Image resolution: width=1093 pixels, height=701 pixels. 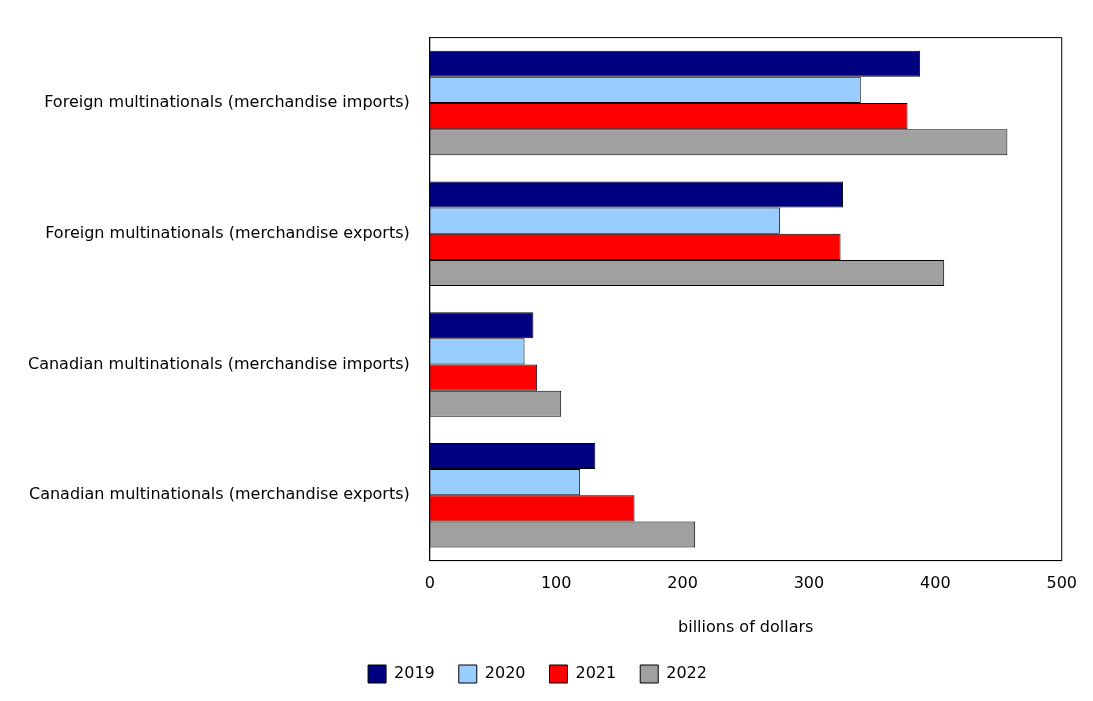 What do you see at coordinates (219, 363) in the screenshot?
I see `y-tick-label: Canadian multinationals (merchandise imports)` at bounding box center [219, 363].